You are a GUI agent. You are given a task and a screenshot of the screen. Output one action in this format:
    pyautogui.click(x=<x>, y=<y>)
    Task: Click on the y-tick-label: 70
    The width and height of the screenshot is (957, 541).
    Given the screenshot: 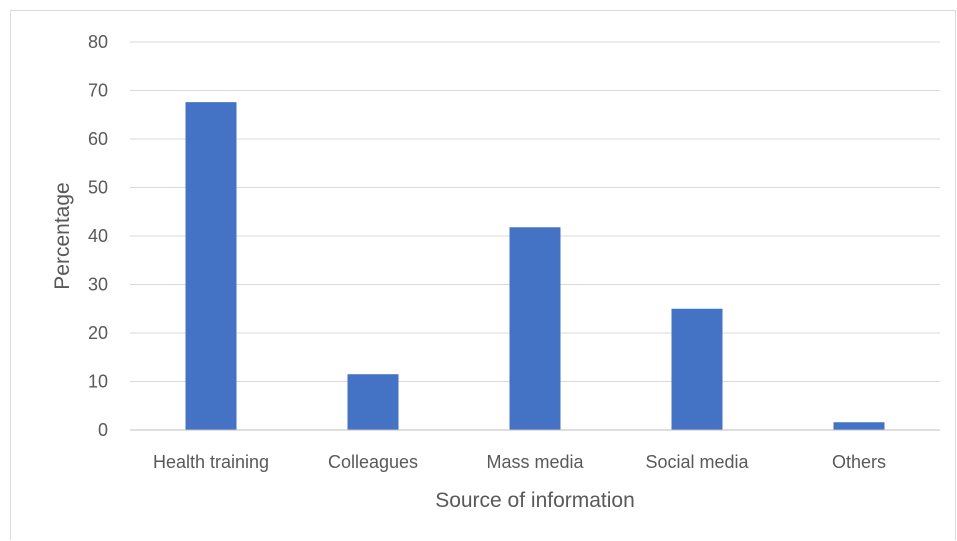 What is the action you would take?
    pyautogui.click(x=98, y=91)
    